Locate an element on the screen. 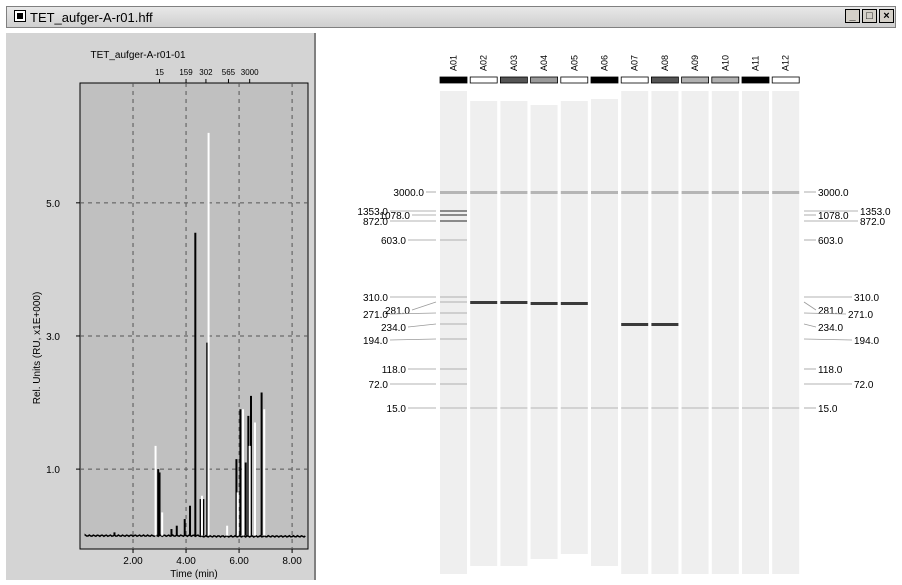 The image size is (902, 585). lane-label: A08 is located at coordinates (665, 63).